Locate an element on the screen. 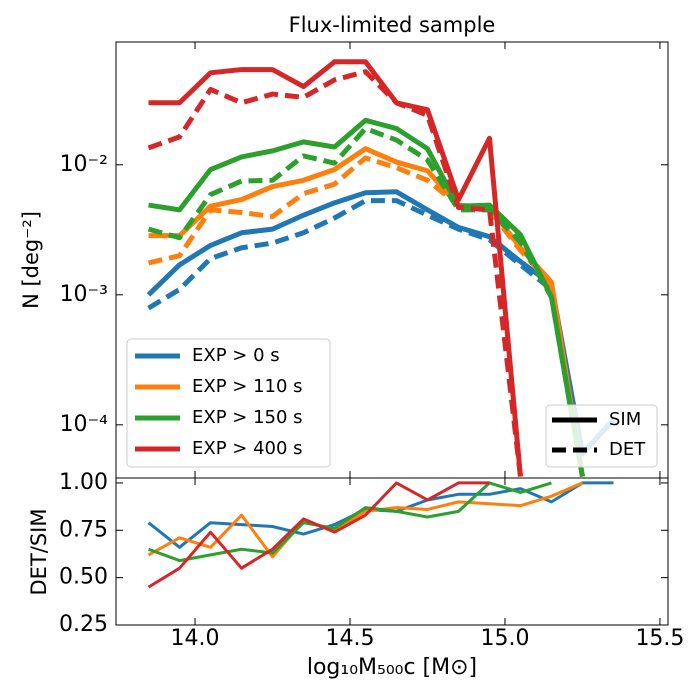 The image size is (700, 700). legend-label: EXP > 150 s is located at coordinates (247, 417).